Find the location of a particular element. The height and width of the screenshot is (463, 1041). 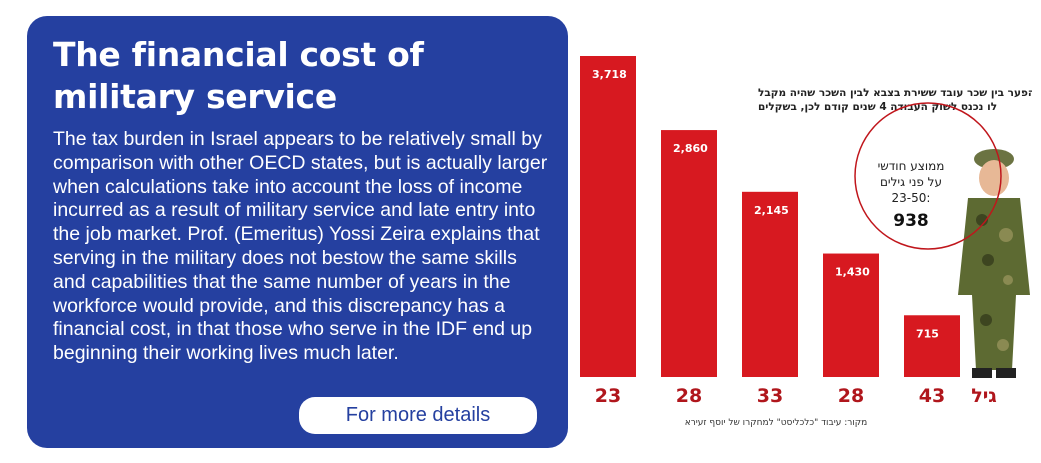

annotation-line1: ממוצע חודשי is located at coordinates (911, 166).